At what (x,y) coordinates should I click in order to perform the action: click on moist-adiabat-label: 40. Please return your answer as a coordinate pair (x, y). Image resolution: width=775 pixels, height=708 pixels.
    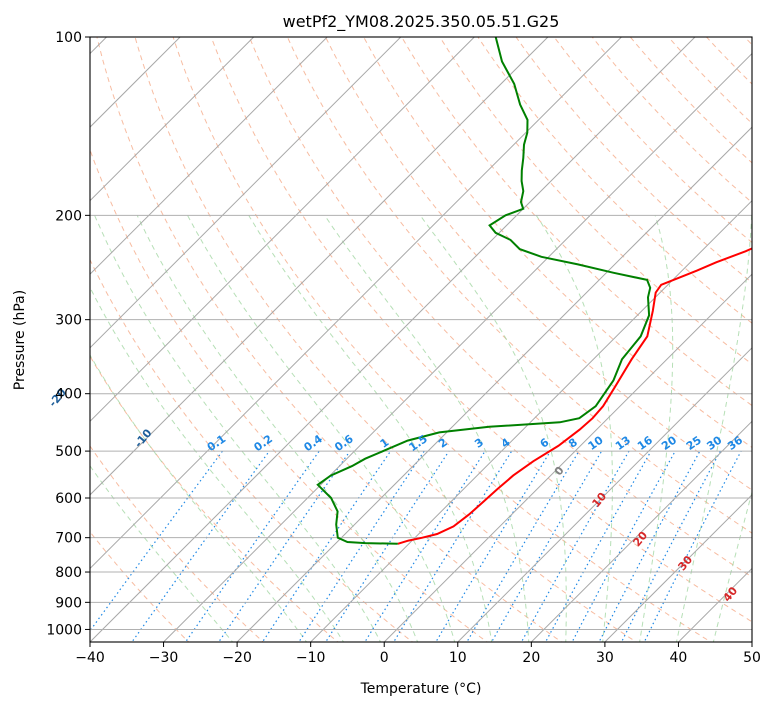
    Looking at the image, I should click on (730, 594).